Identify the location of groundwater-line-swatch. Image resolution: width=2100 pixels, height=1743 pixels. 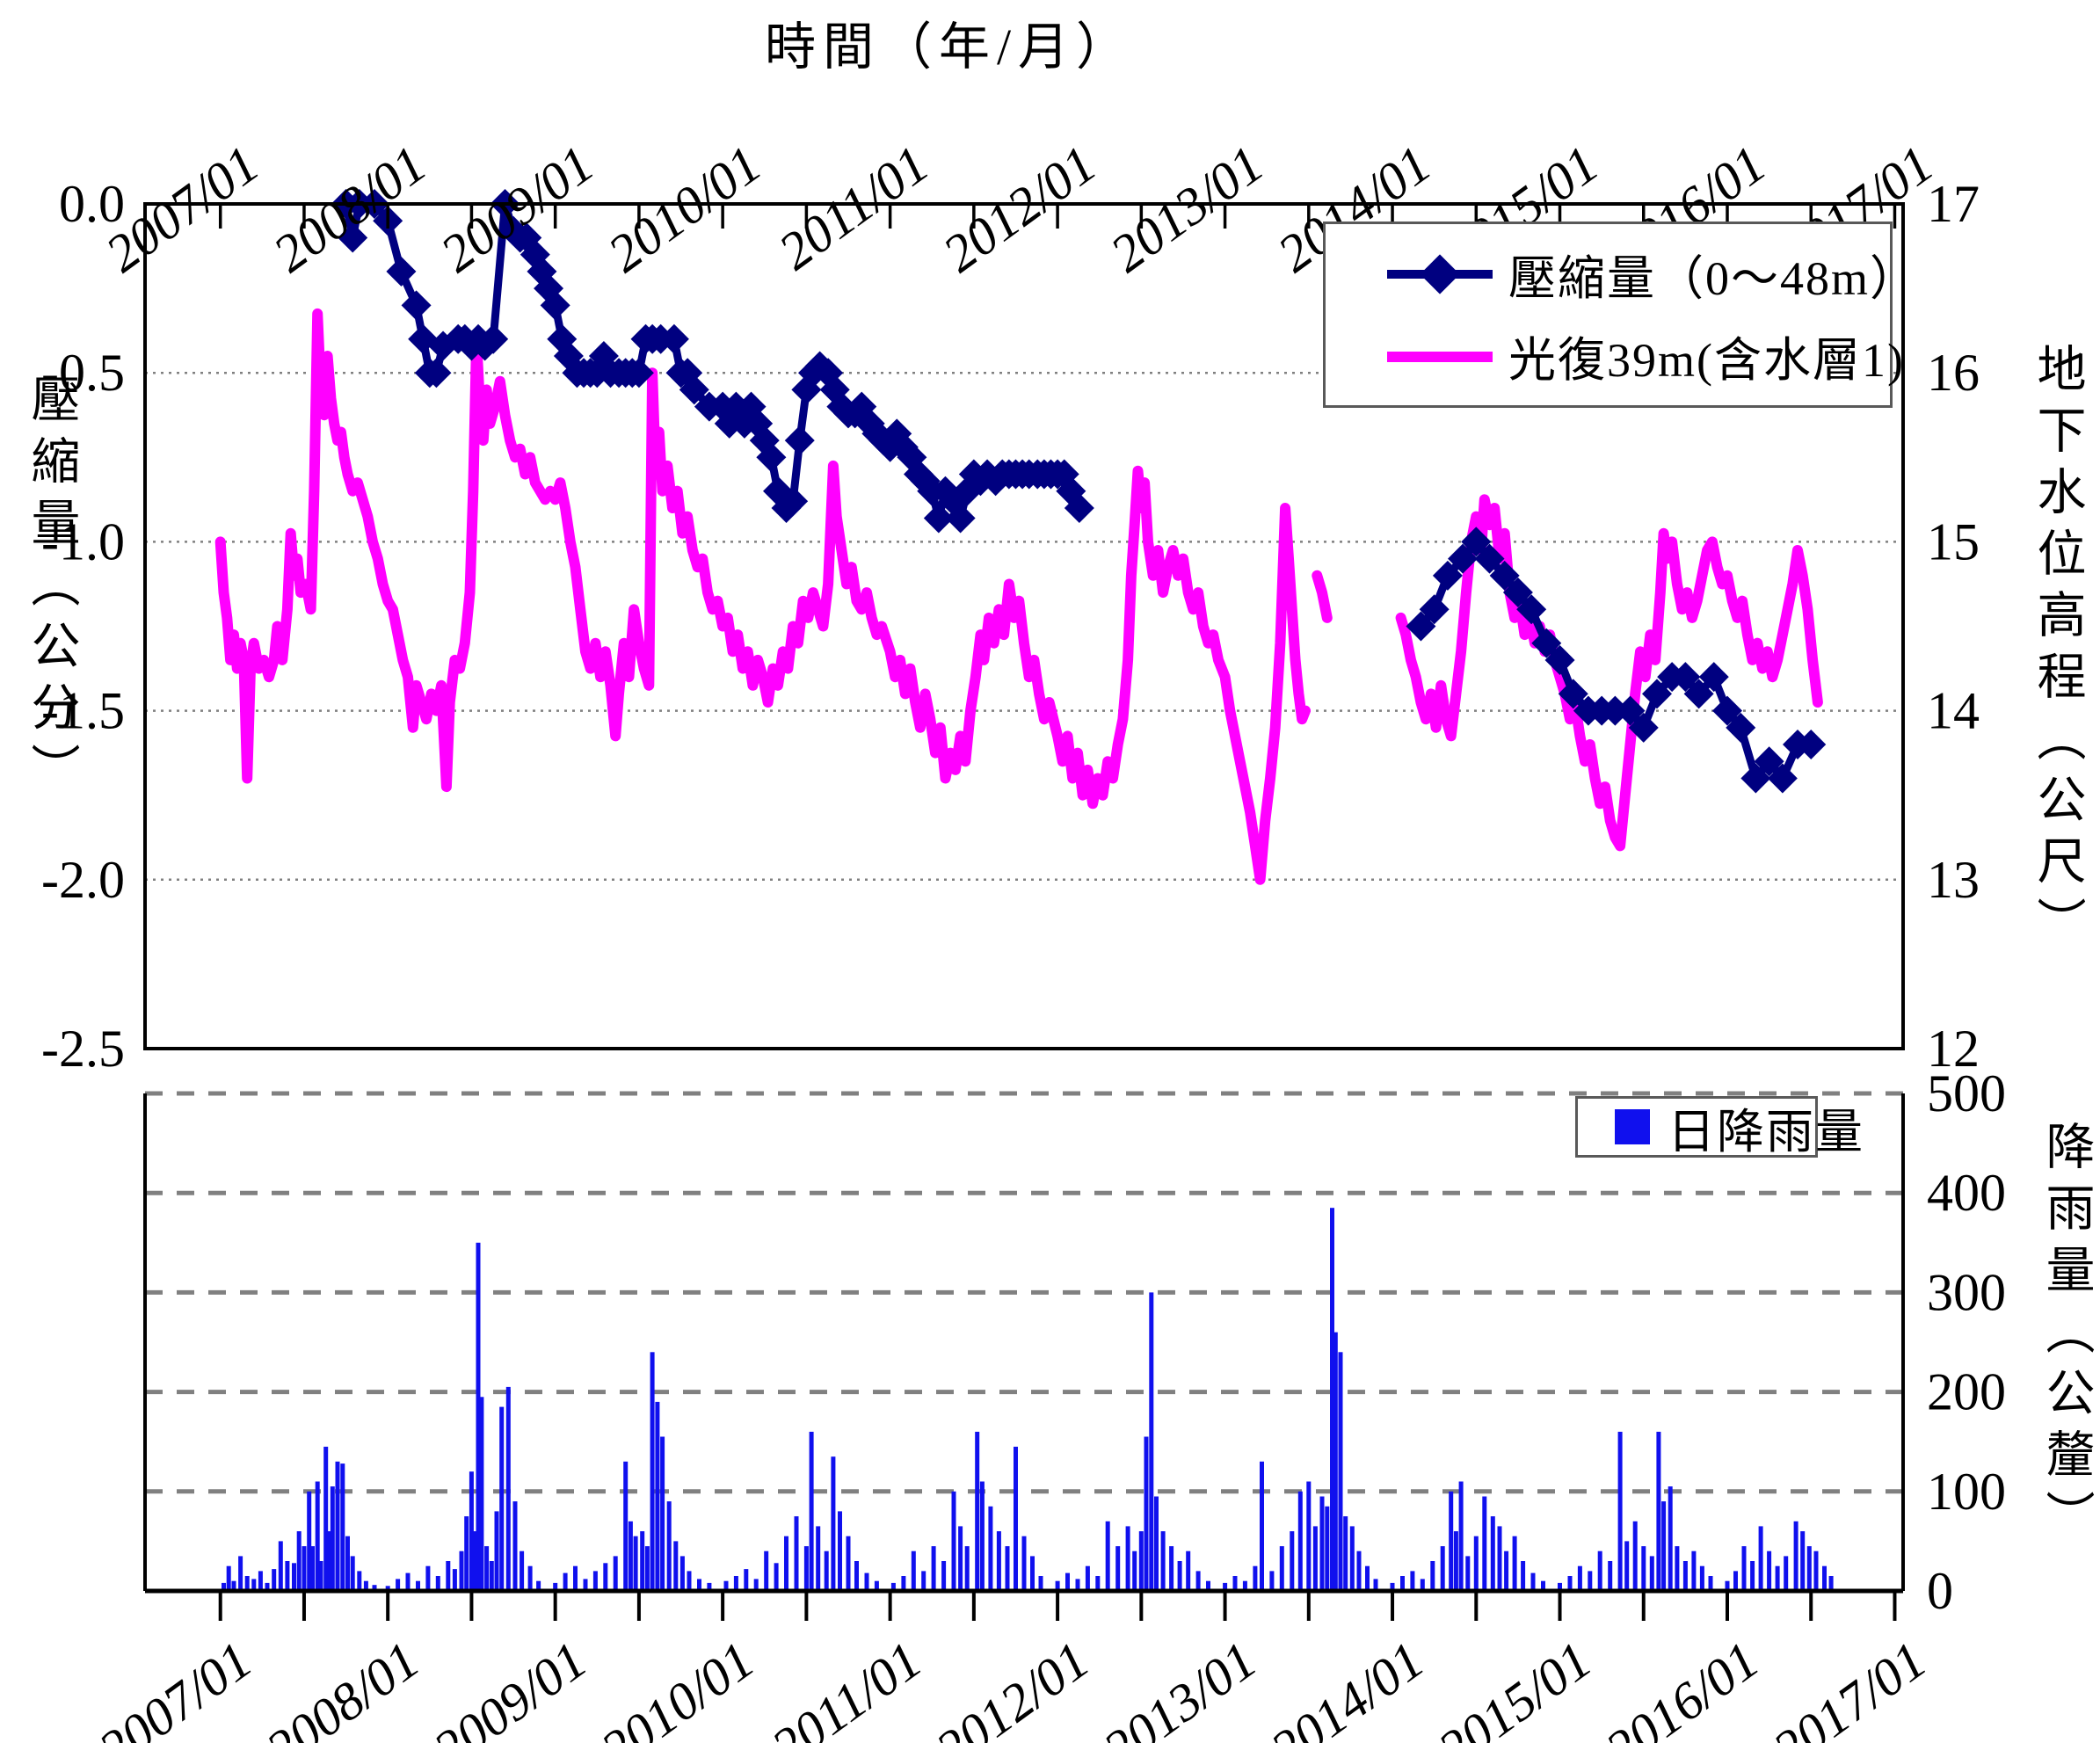
(1440, 356).